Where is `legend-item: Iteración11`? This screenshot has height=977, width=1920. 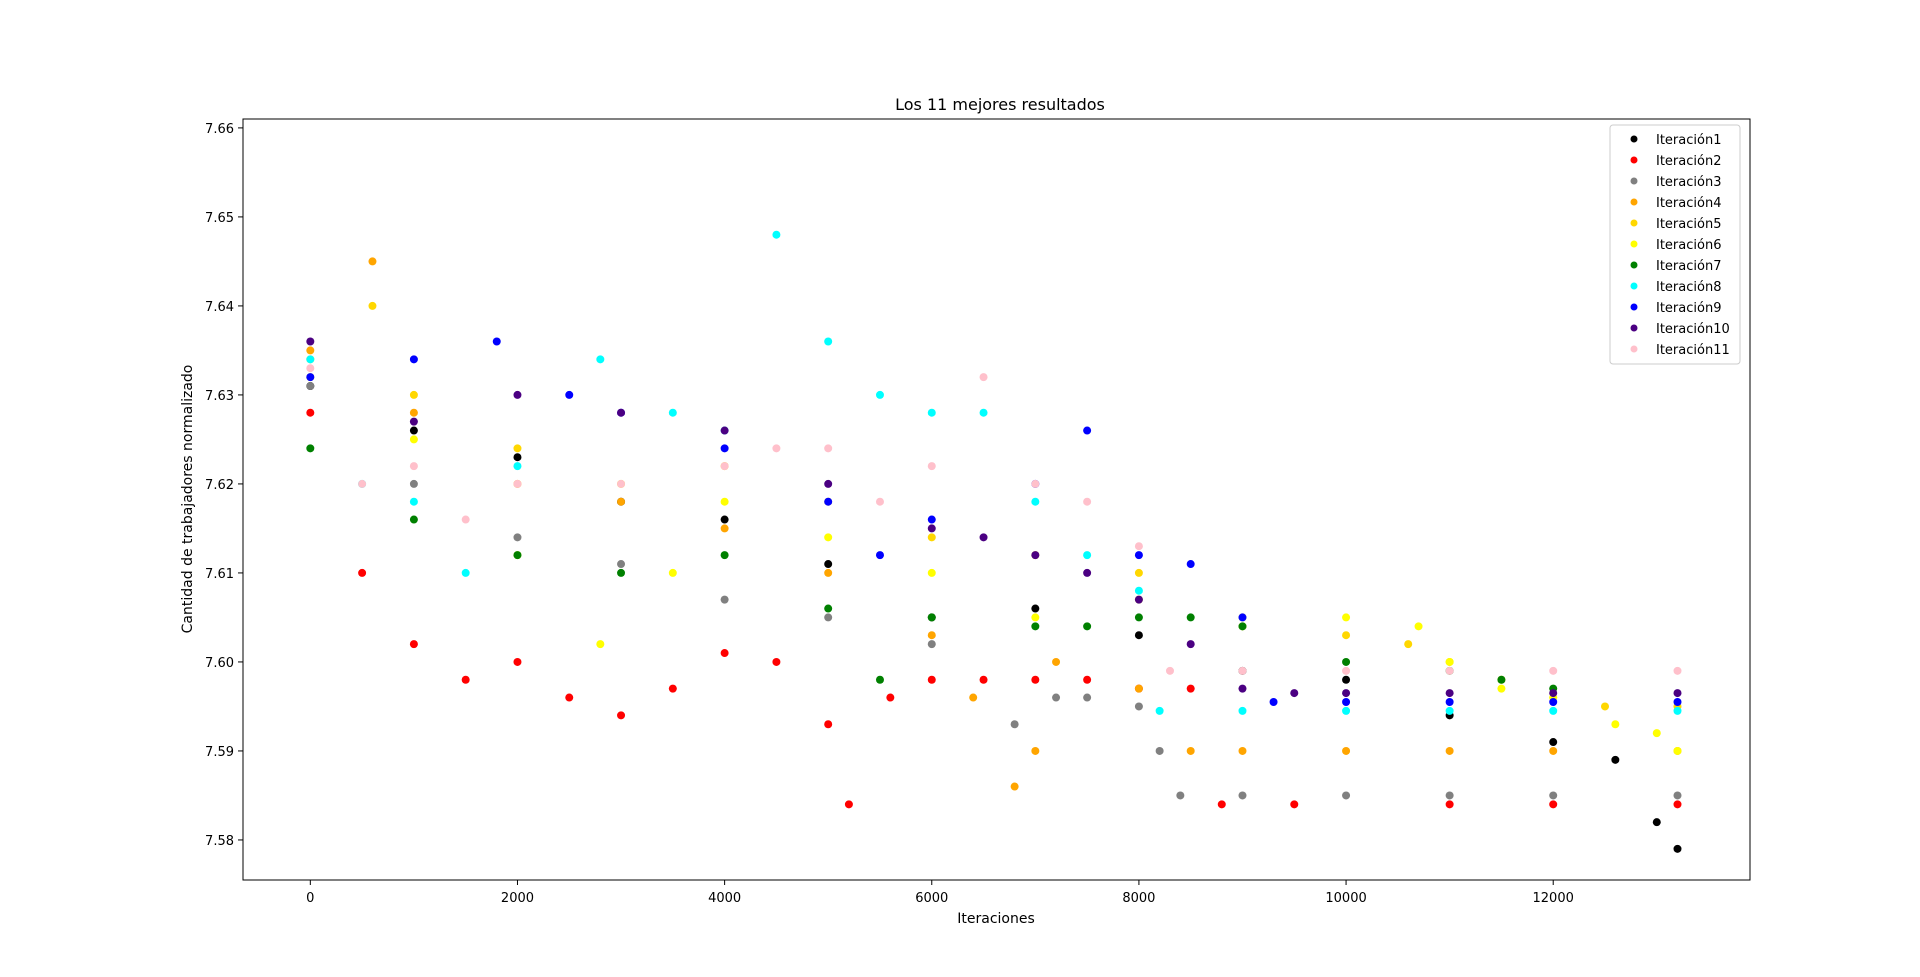
legend-item: Iteración11 is located at coordinates (1680, 350).